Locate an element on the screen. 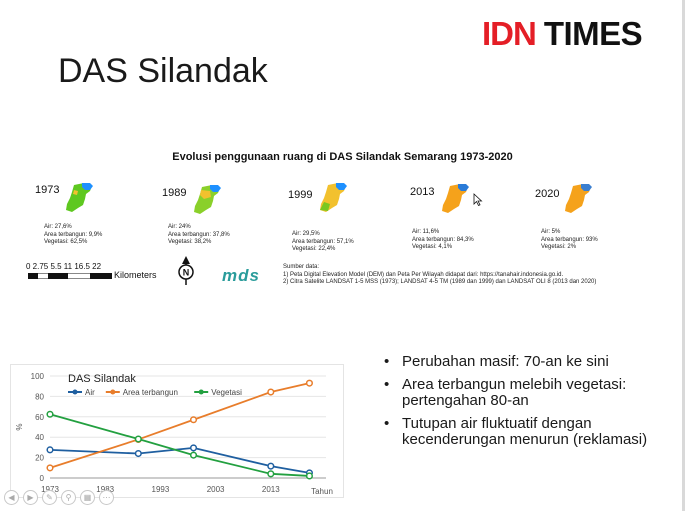  stat-veg: Vegetasi: 4,1% is located at coordinates (432, 247).